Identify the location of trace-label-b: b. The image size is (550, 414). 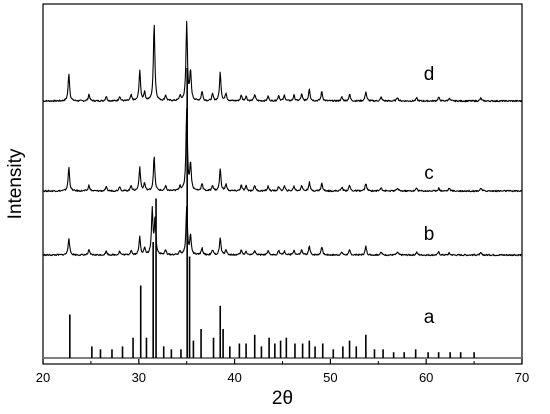
(429, 234).